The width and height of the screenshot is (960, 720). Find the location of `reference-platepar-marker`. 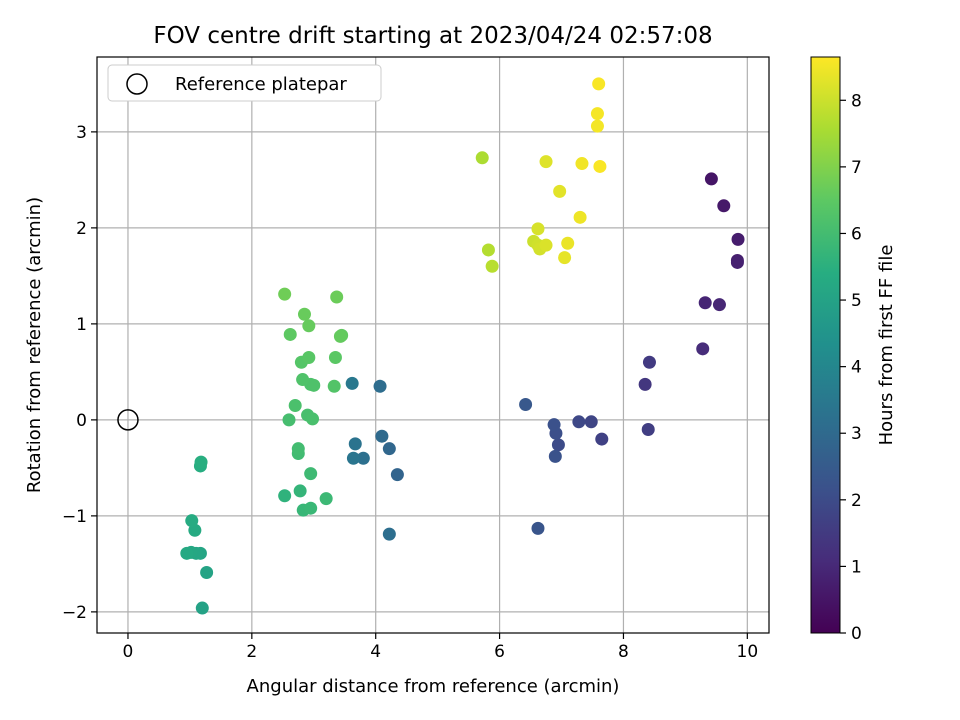

reference-platepar-marker is located at coordinates (128, 420).